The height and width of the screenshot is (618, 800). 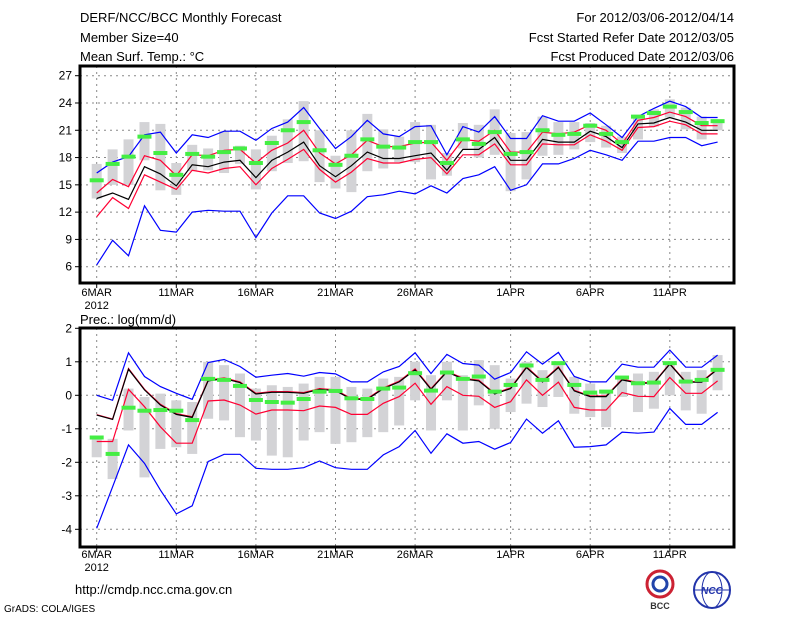 I want to click on y-tick-label: -2, so click(x=66, y=462).